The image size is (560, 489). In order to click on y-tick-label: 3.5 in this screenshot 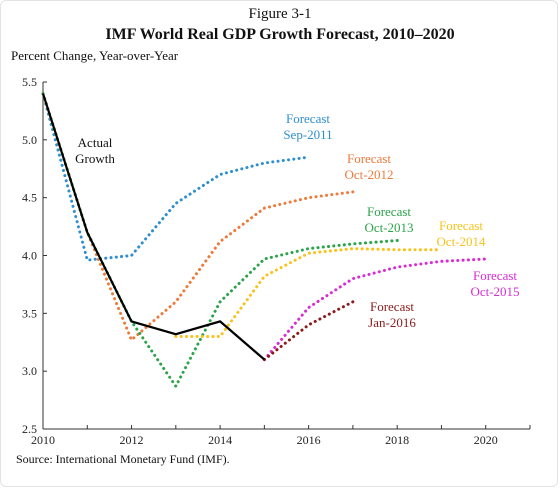, I will do `click(29, 313)`.